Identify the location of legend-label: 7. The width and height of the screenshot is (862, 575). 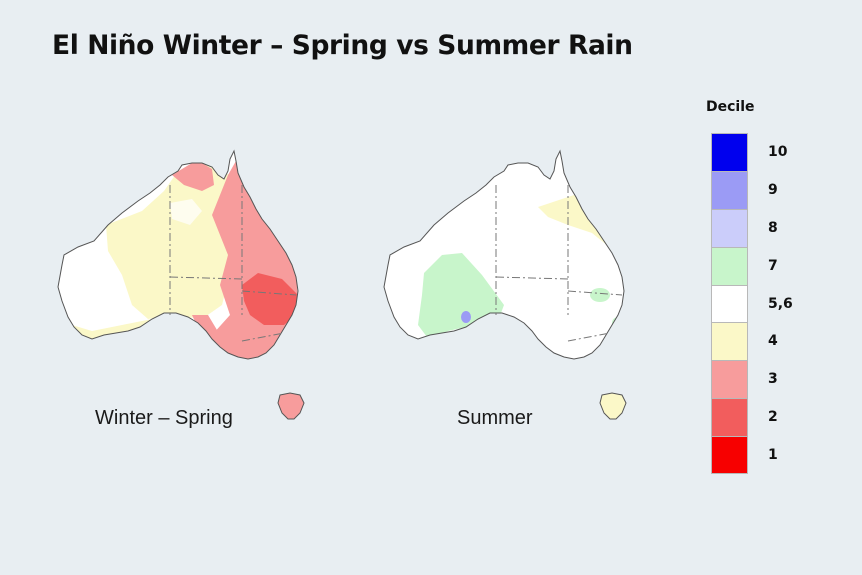
(773, 265).